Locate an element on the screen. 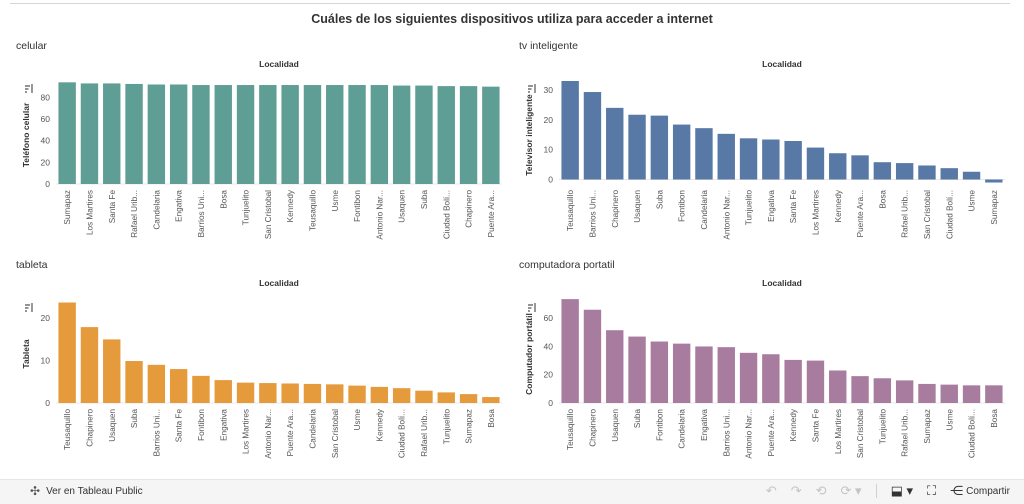  undo-icon: ↶ is located at coordinates (771, 490).